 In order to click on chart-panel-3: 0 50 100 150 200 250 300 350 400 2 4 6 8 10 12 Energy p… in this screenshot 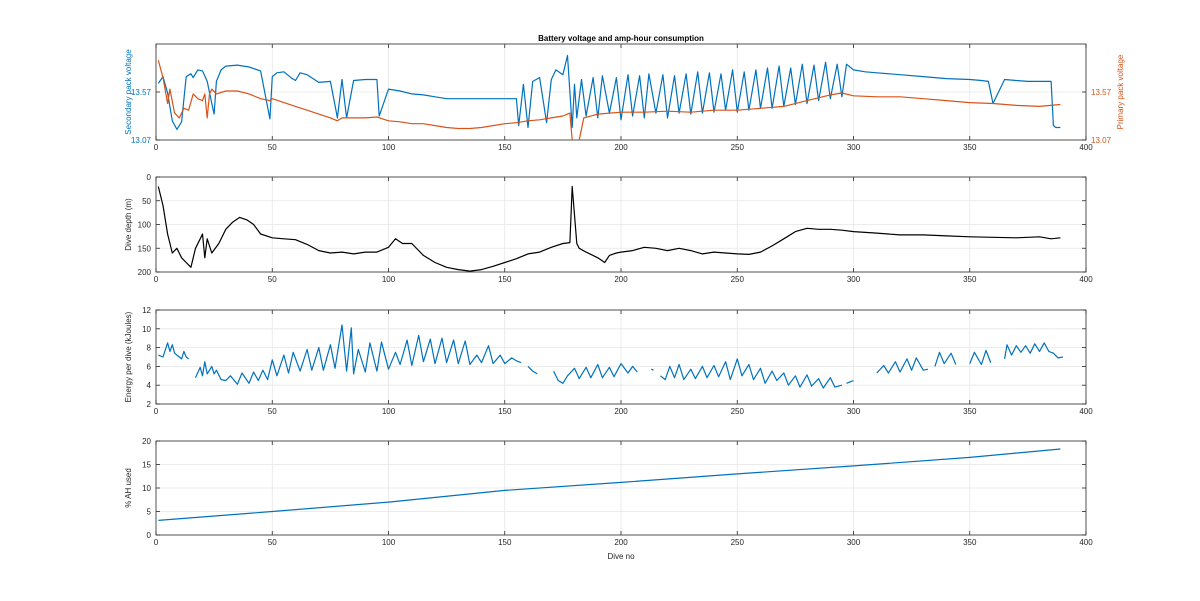, I will do `click(608, 361)`.